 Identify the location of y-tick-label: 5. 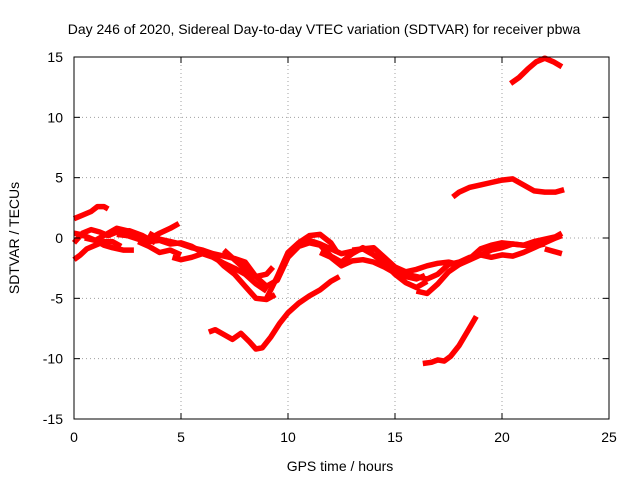
(59, 178).